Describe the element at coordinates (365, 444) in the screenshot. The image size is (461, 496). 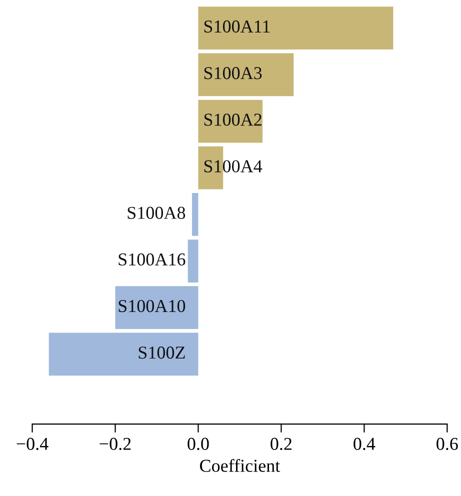
I see `x-tick-label: 0.4` at that location.